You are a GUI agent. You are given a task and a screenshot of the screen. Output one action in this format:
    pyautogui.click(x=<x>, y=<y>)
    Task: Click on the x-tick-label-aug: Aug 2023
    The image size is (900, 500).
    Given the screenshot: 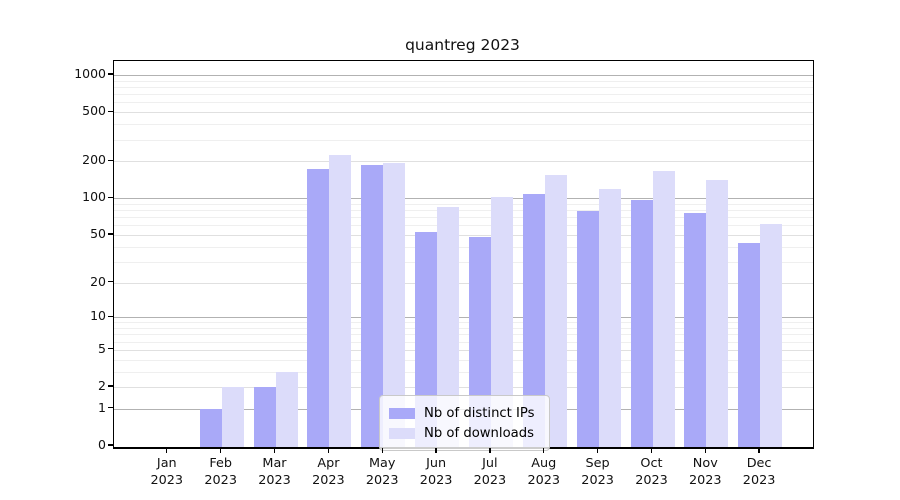 What is the action you would take?
    pyautogui.click(x=544, y=472)
    